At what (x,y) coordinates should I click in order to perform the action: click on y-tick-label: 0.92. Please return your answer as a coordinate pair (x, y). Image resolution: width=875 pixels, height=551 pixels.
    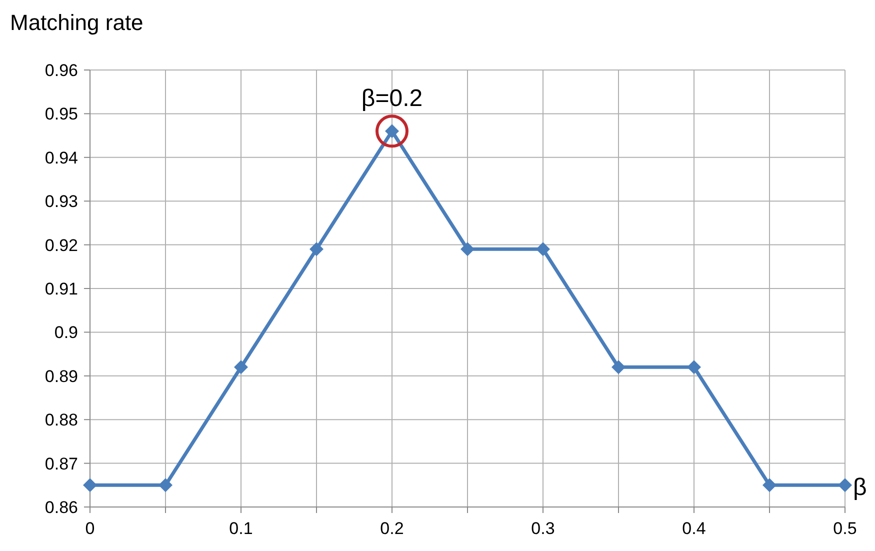
    Looking at the image, I should click on (61, 245).